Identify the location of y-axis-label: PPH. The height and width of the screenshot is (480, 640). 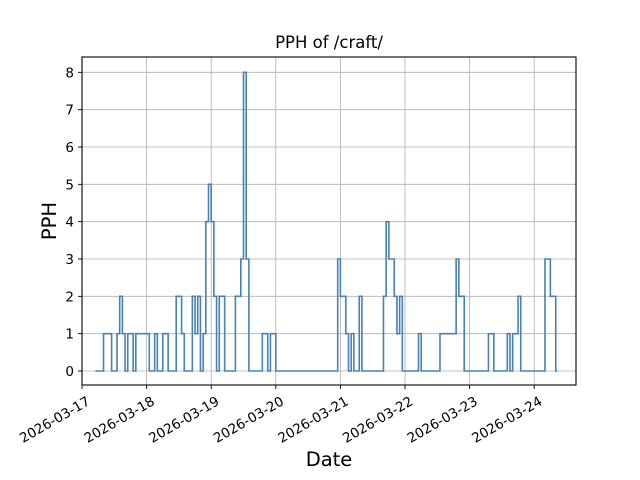
(49, 221).